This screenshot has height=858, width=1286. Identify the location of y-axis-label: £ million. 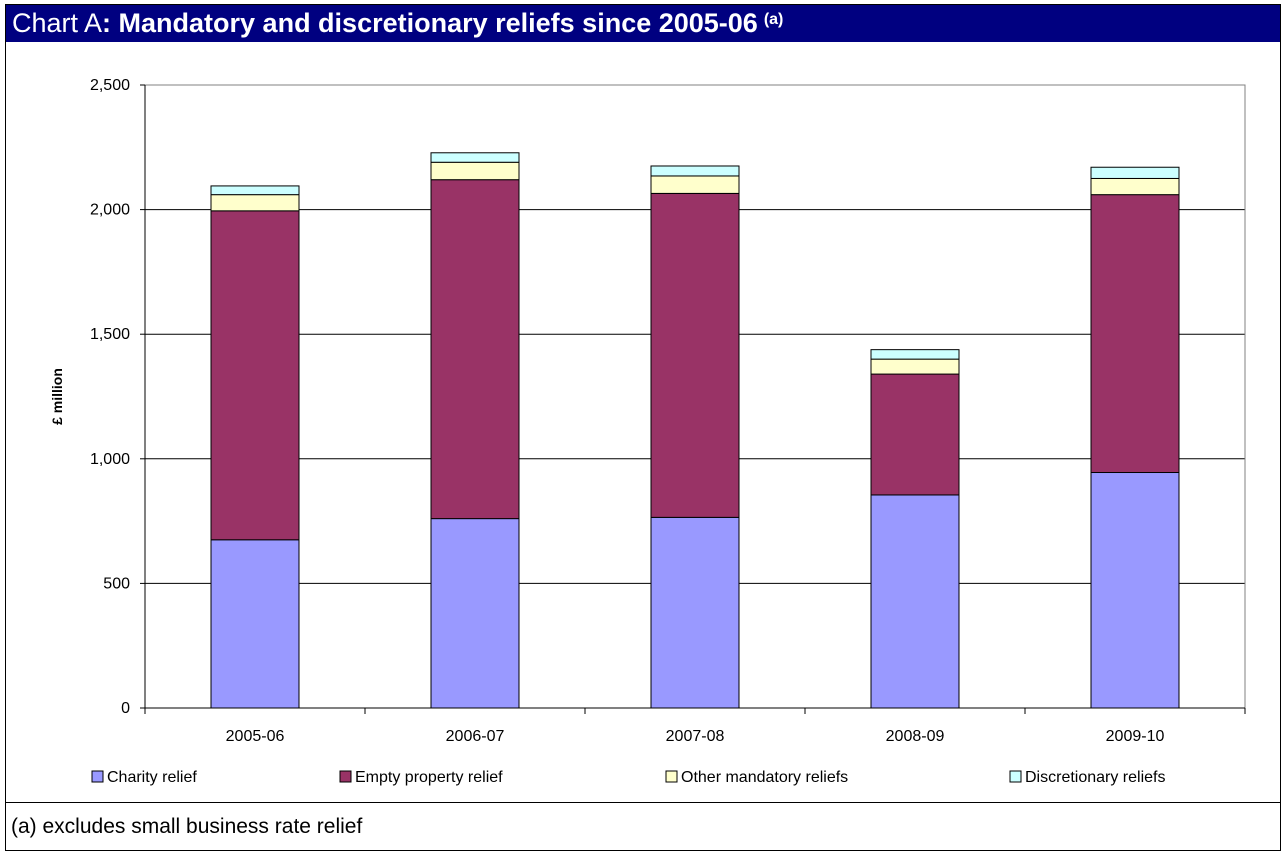
(57, 396).